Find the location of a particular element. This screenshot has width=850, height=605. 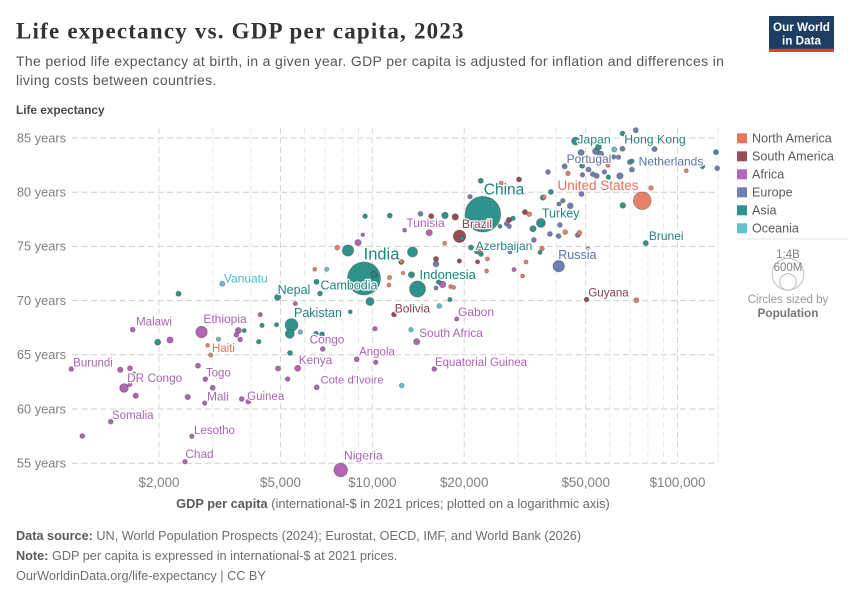

svg-text: Mali is located at coordinates (218, 397).